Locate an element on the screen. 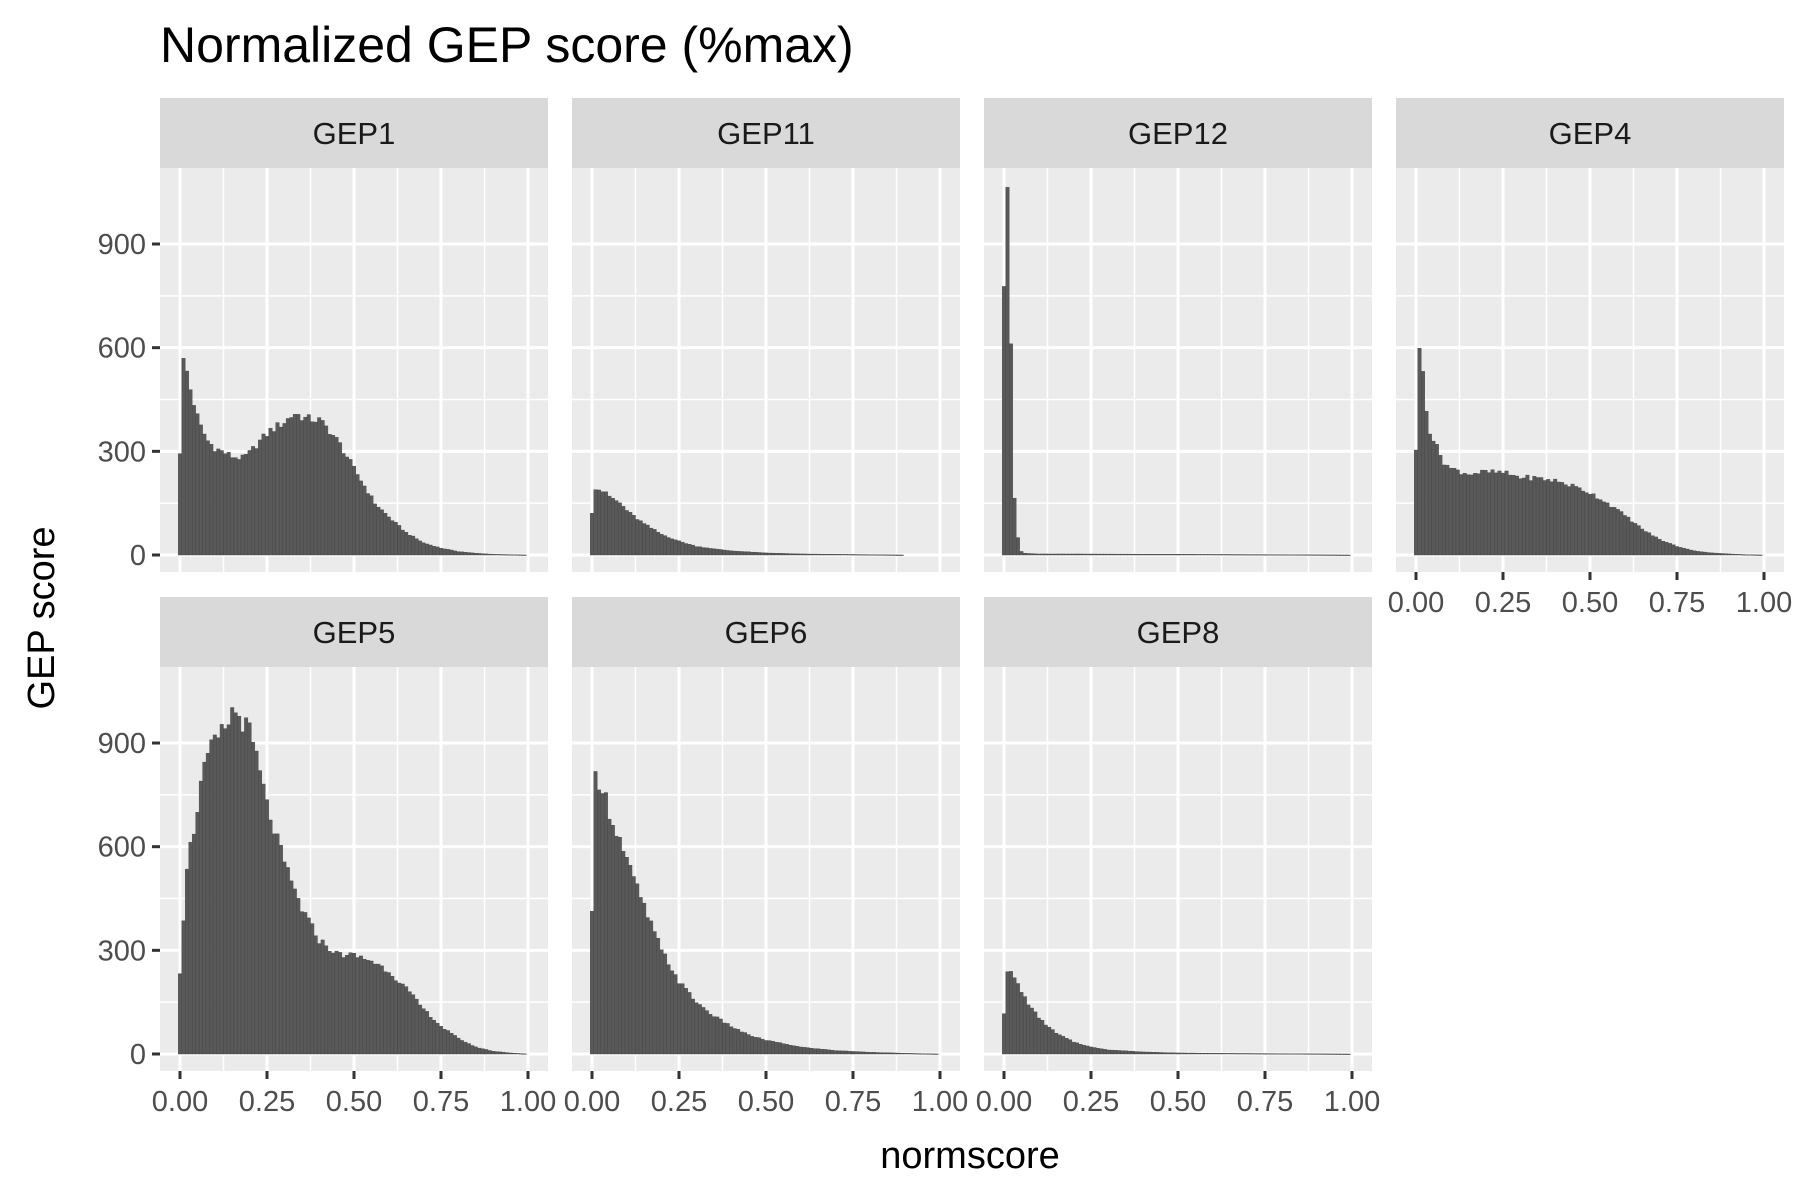 Image resolution: width=1800 pixels, height=1200 pixels. histogram-bars is located at coordinates (352, 881).